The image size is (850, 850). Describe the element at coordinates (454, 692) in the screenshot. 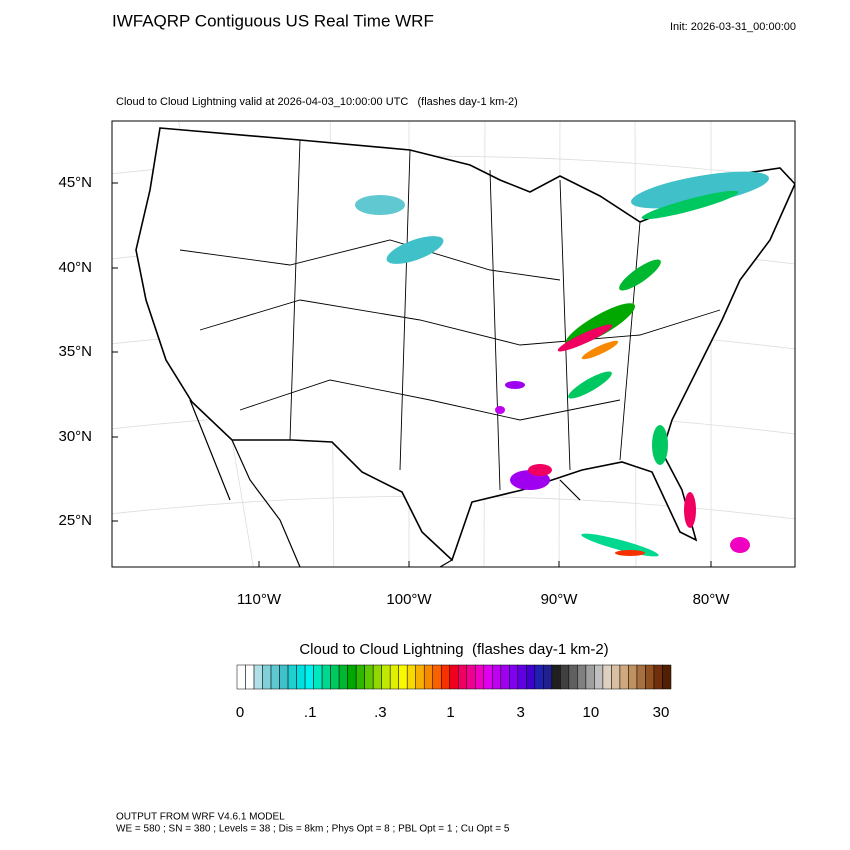

I see `colorbar: 0 .1 .3 1 3 10 30` at that location.